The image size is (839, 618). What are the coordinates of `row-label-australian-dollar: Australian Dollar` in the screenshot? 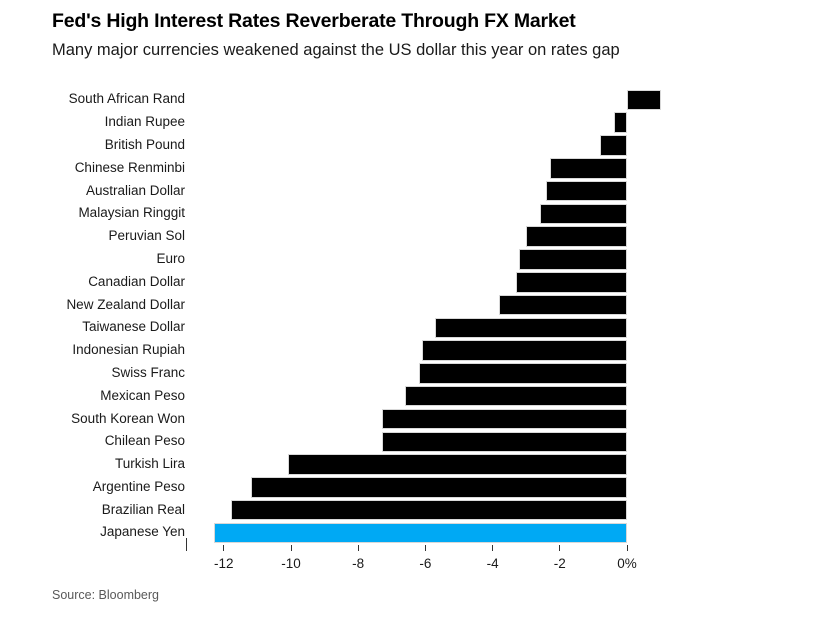 It's located at (135, 190).